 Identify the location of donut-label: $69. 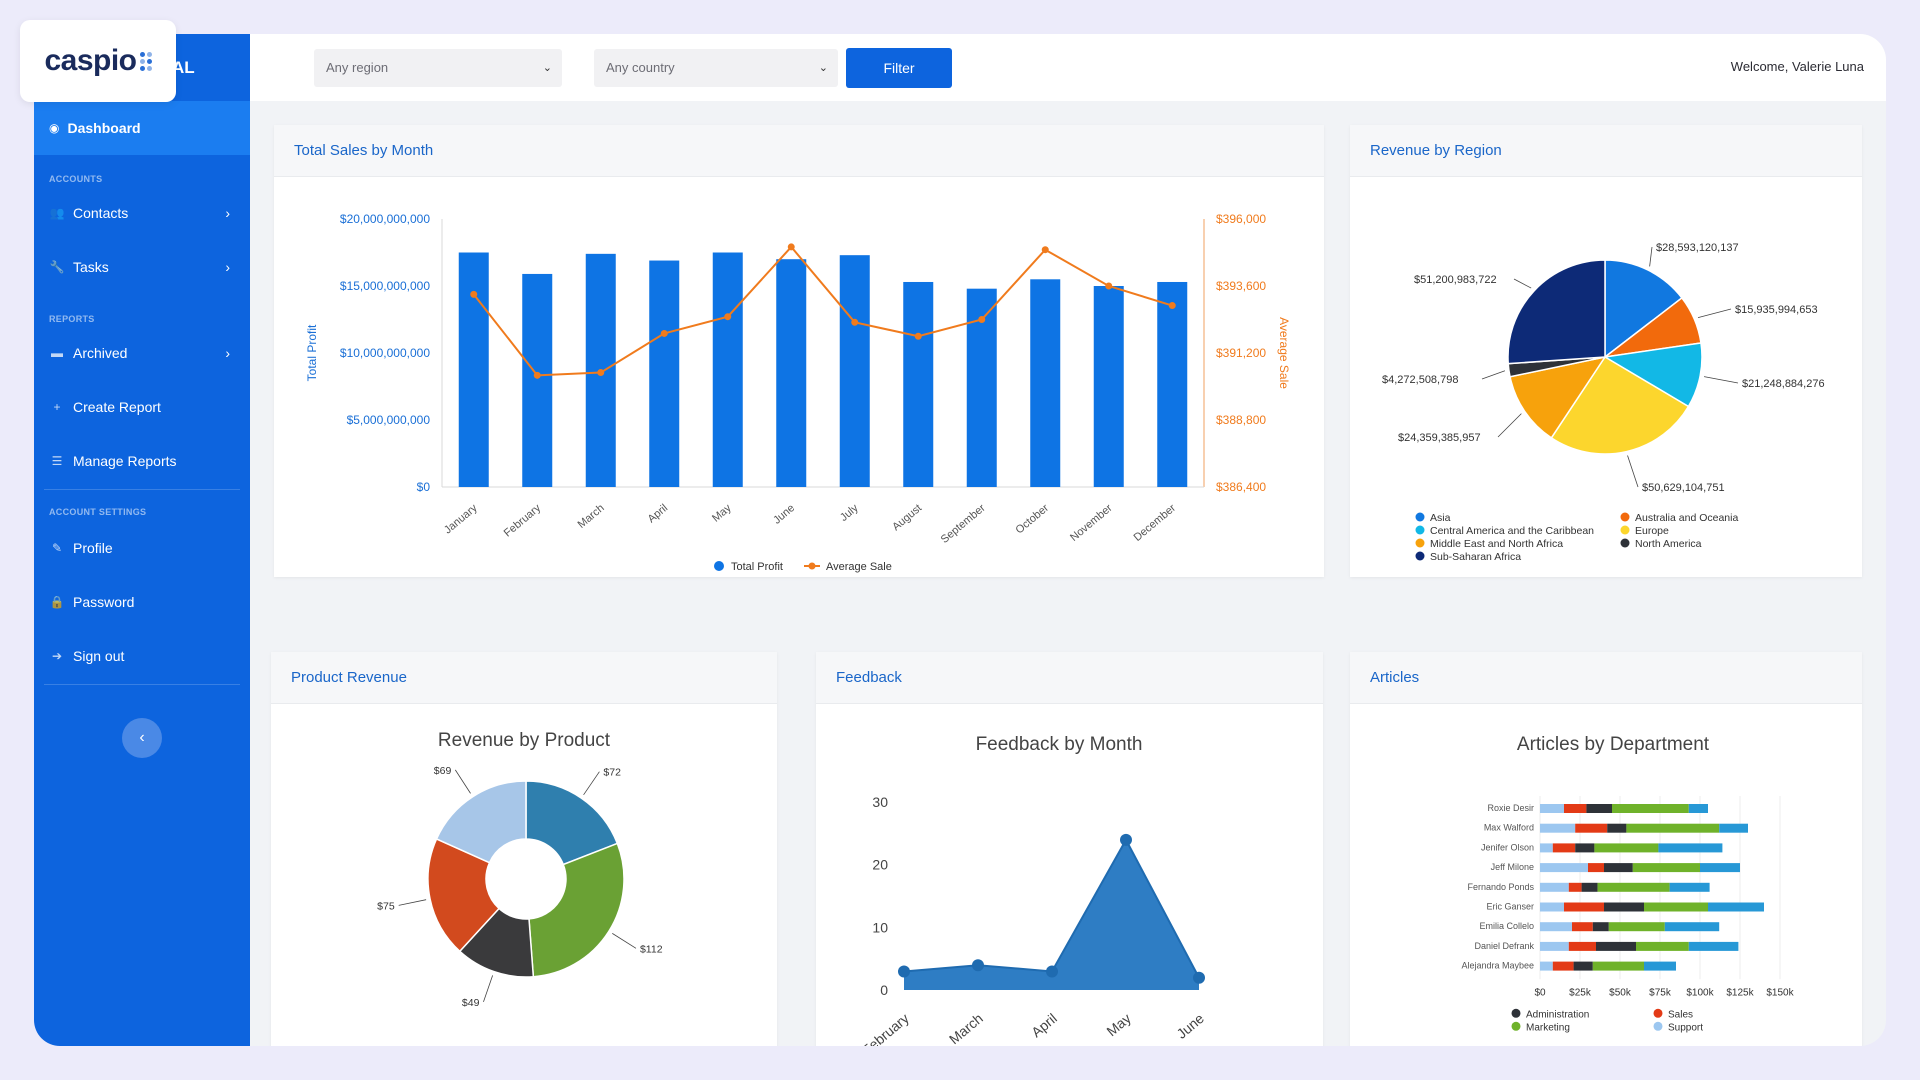
(443, 771).